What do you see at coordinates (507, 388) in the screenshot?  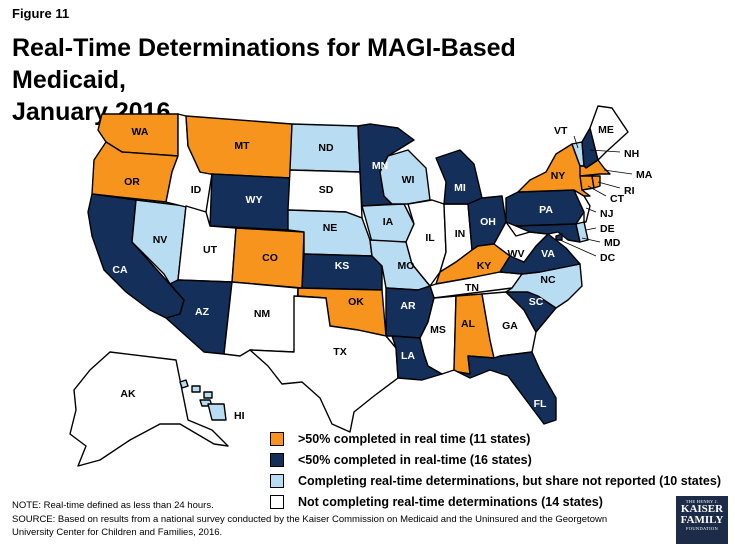 I see `state-fl` at bounding box center [507, 388].